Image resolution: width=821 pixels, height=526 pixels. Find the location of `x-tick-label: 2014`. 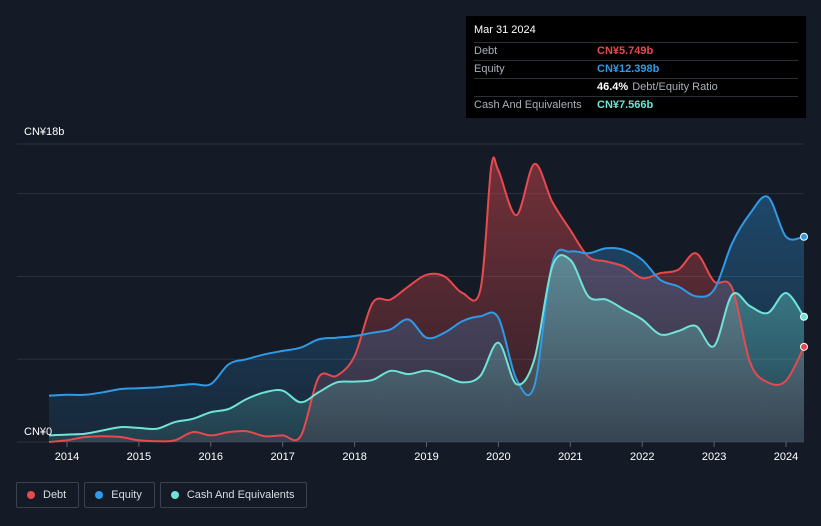

x-tick-label: 2014 is located at coordinates (67, 457).